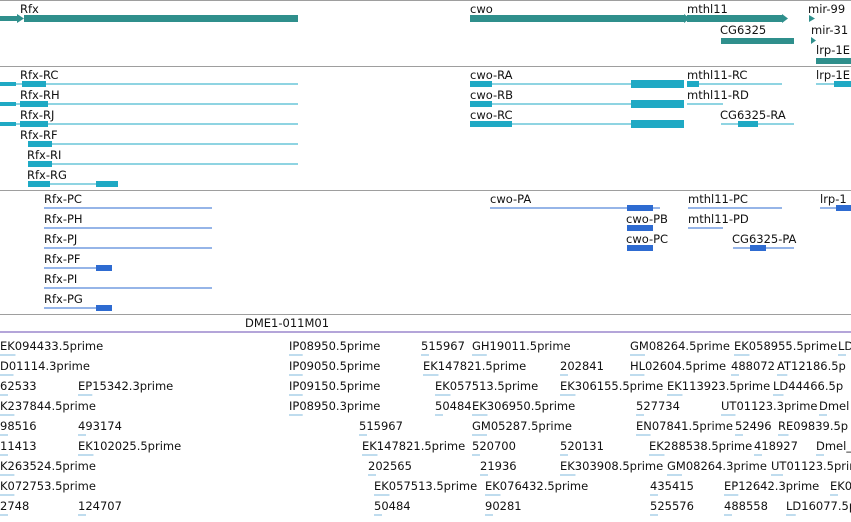 Image resolution: width=851 pixels, height=522 pixels. I want to click on est-label: 515967, so click(443, 346).